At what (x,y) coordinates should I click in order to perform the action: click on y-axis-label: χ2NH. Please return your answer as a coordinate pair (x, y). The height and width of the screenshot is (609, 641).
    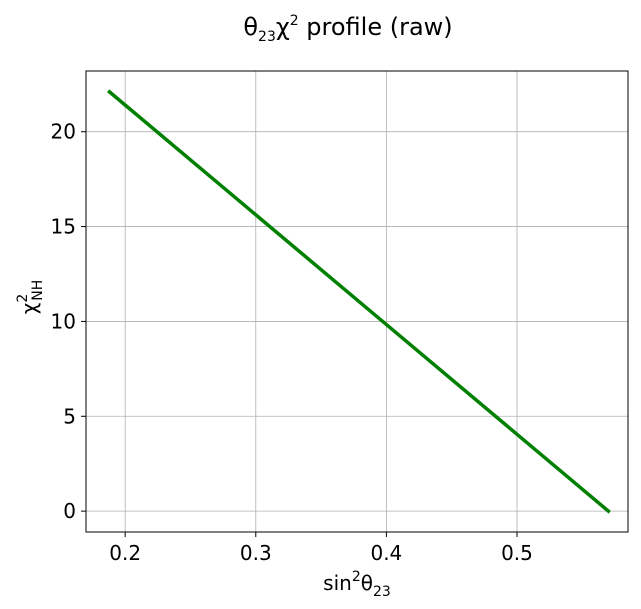
    Looking at the image, I should click on (30, 297).